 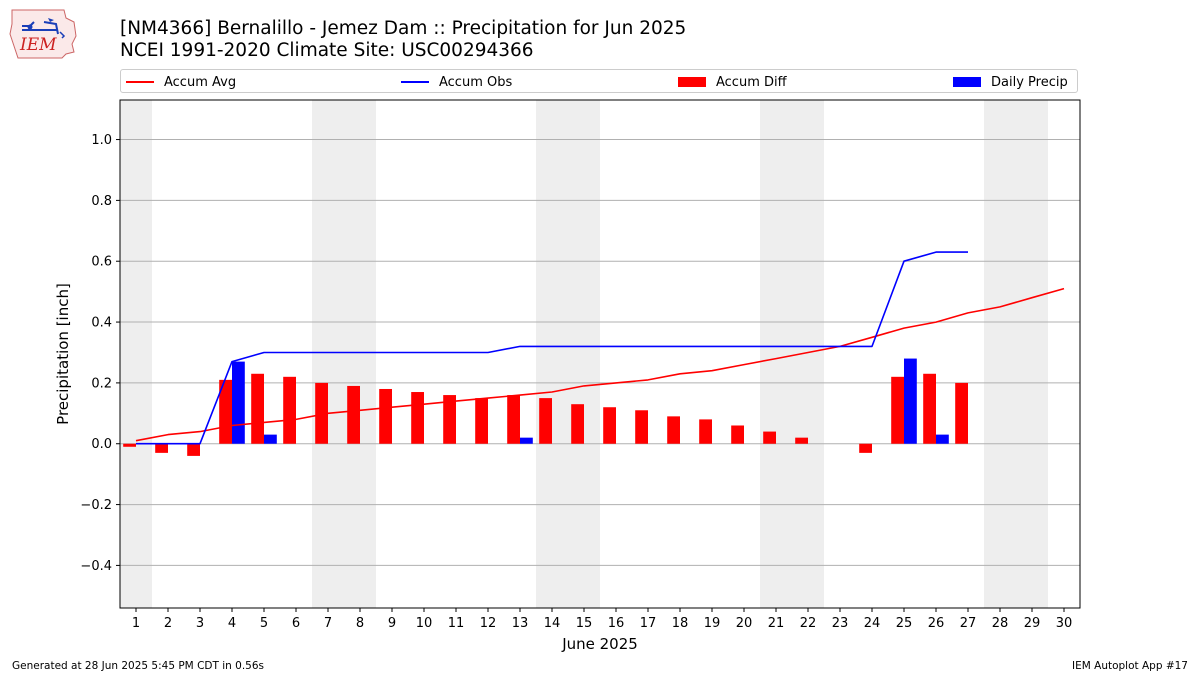 I want to click on x-tick-label: 6, so click(x=296, y=623).